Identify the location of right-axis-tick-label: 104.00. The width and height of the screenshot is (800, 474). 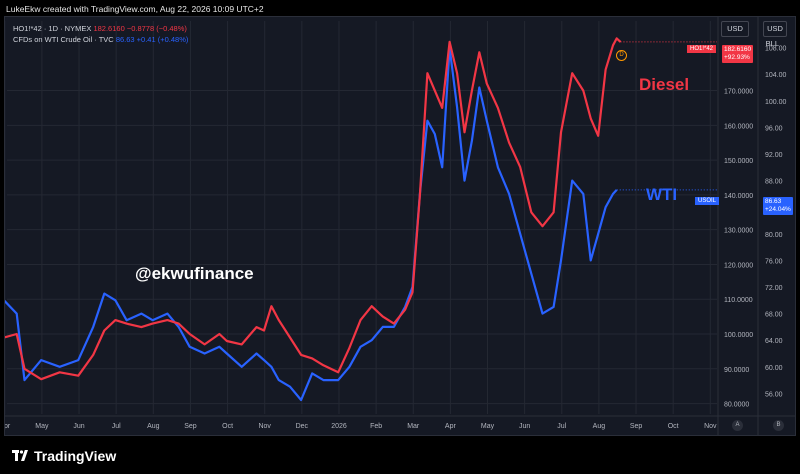
(776, 75).